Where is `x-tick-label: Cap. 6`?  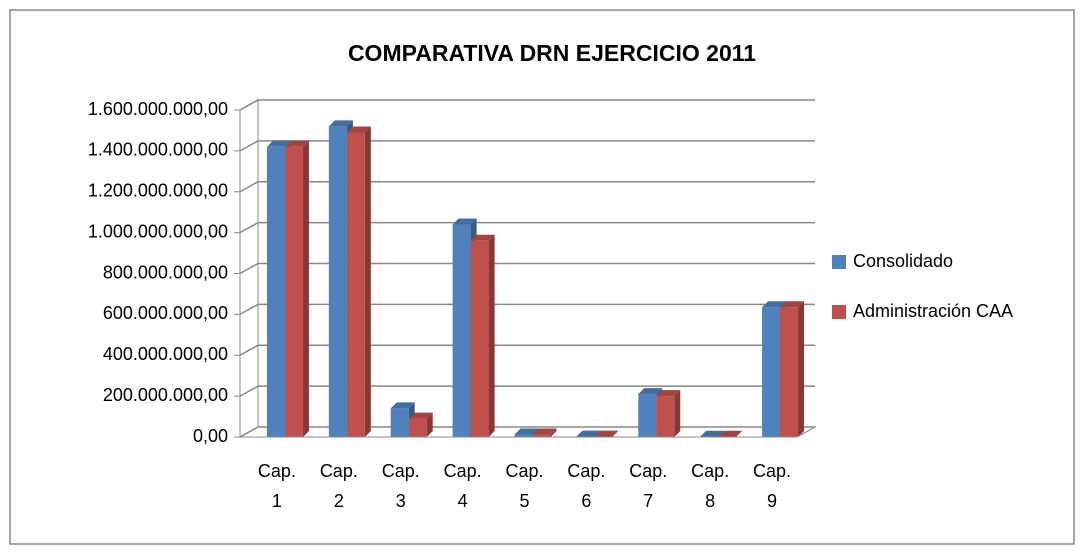
x-tick-label: Cap. 6 is located at coordinates (586, 486).